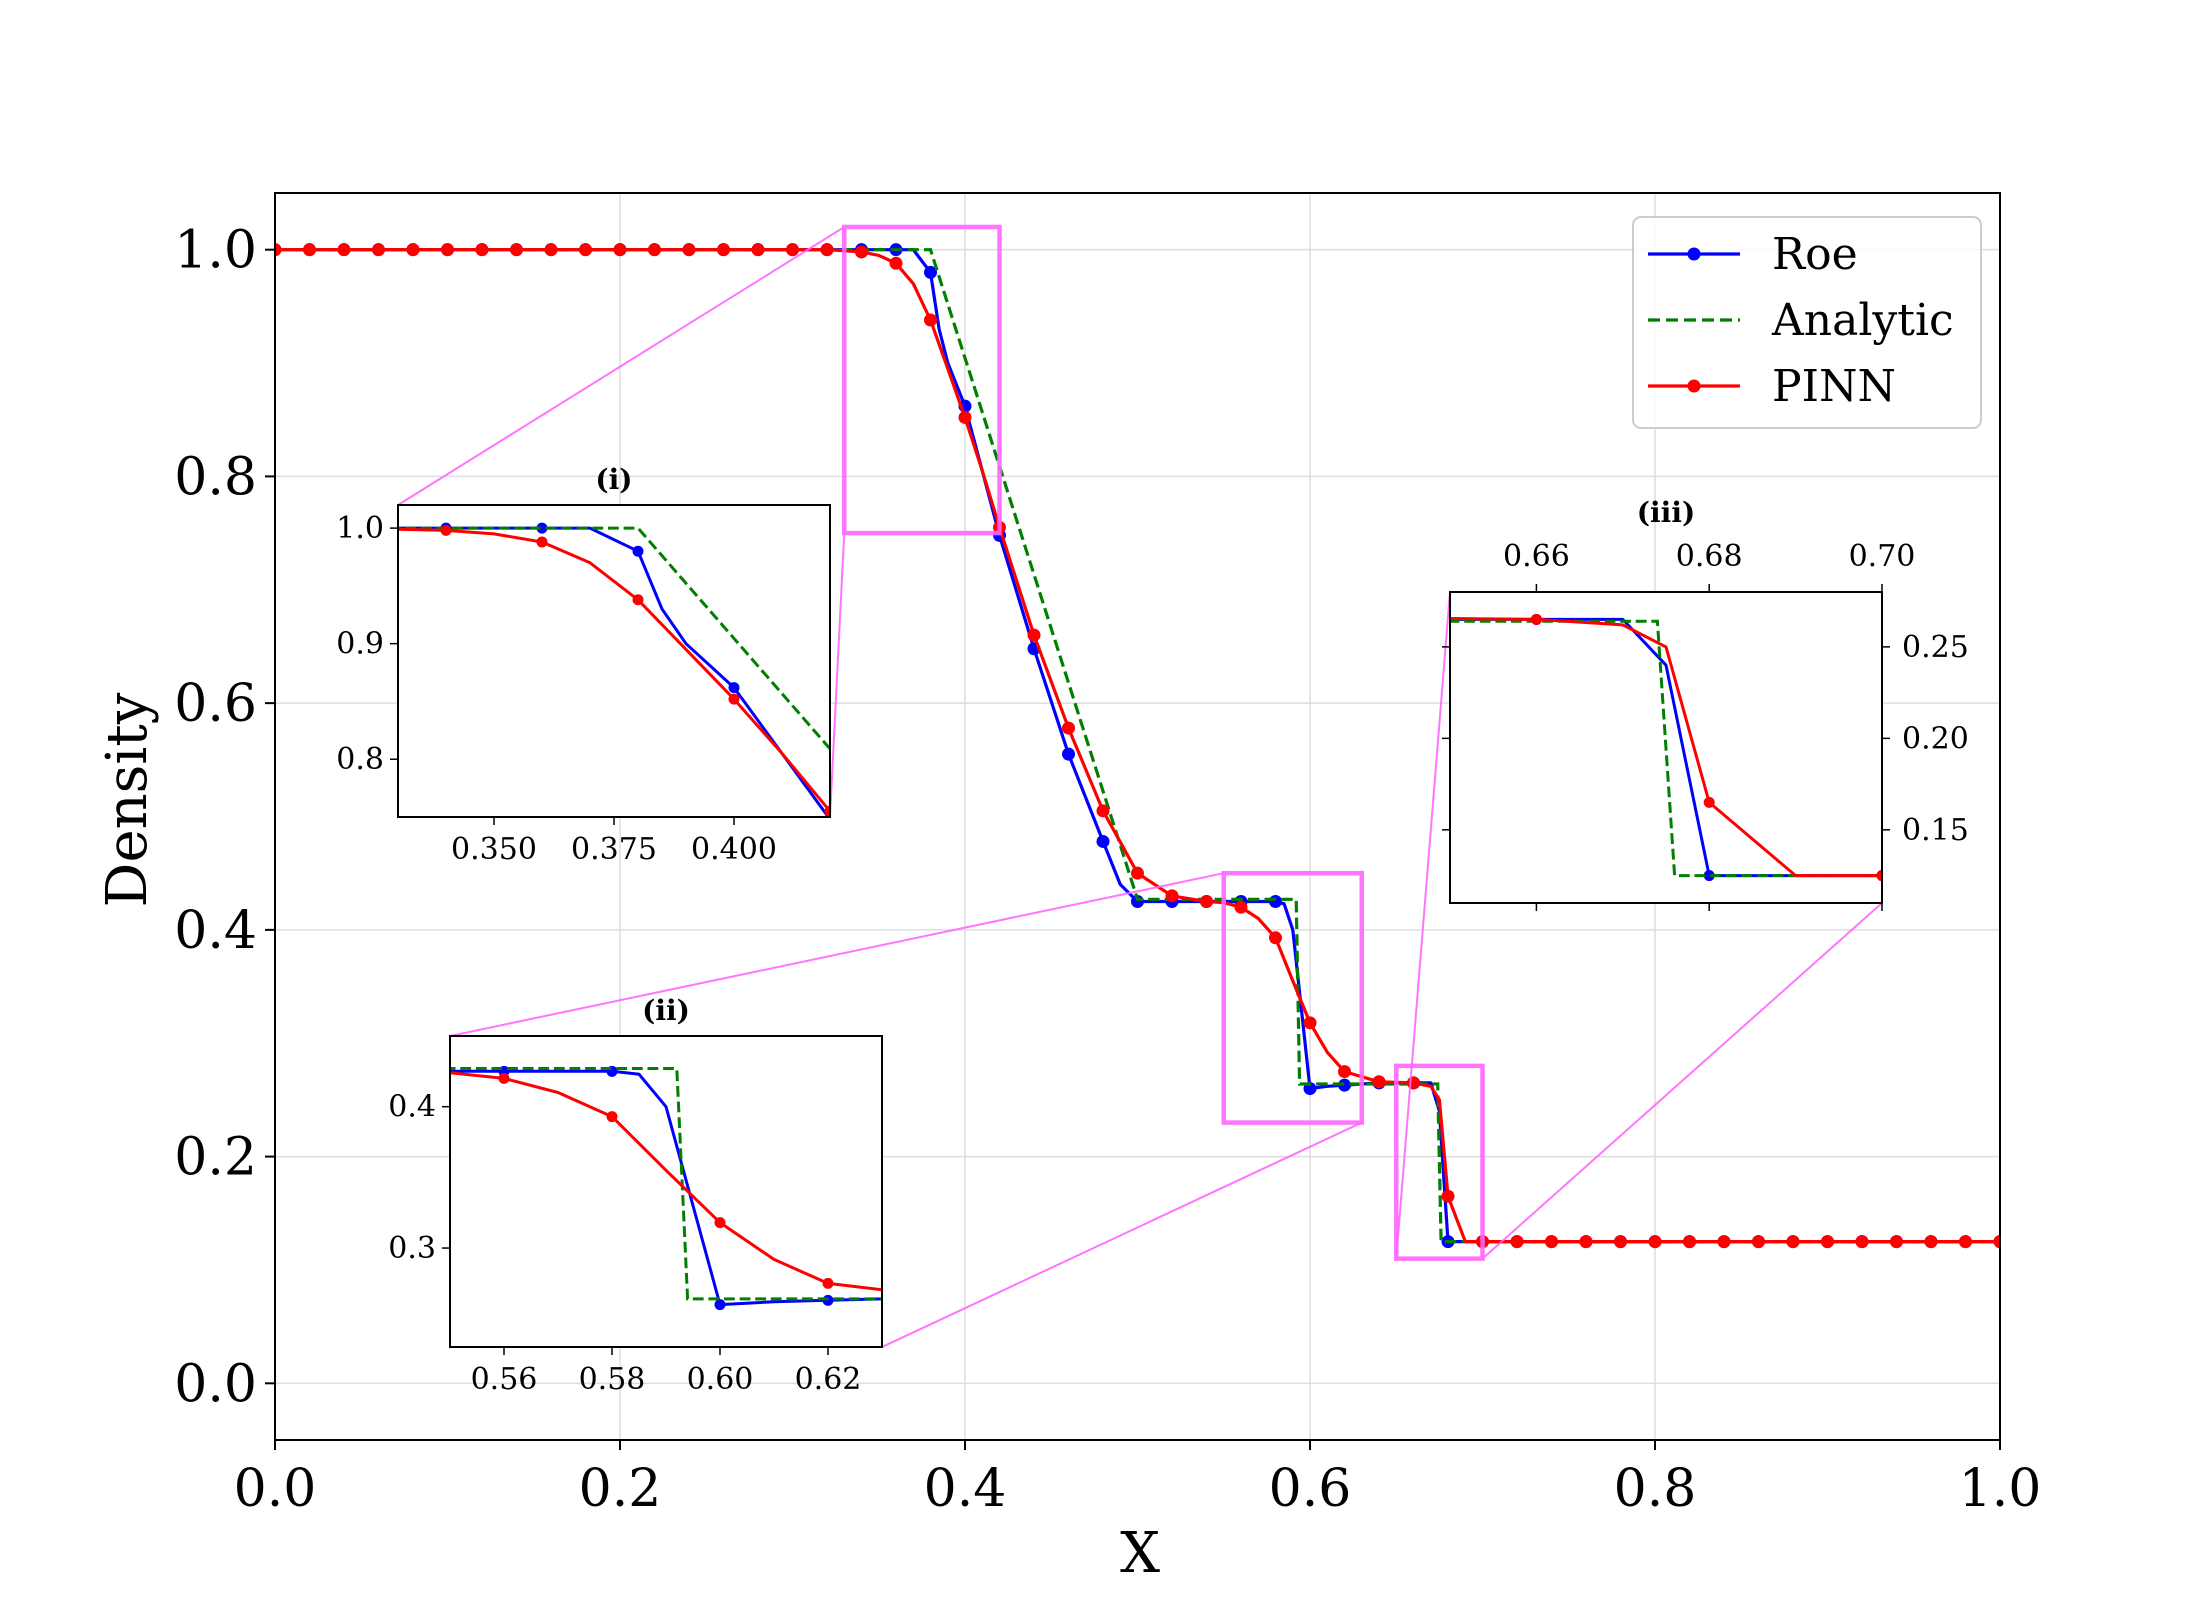 This screenshot has height=1600, width=2200. What do you see at coordinates (666, 1010) in the screenshot?
I see `inset-title: (ii)` at bounding box center [666, 1010].